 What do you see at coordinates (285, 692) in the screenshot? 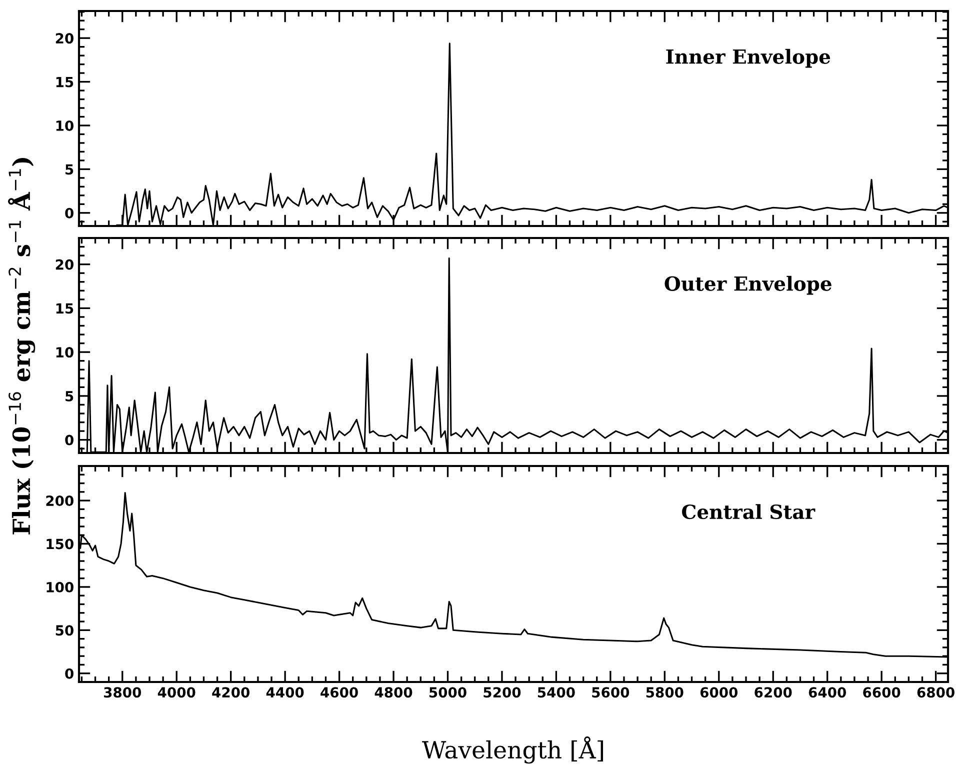
I see `x-tick-label: 4400` at bounding box center [285, 692].